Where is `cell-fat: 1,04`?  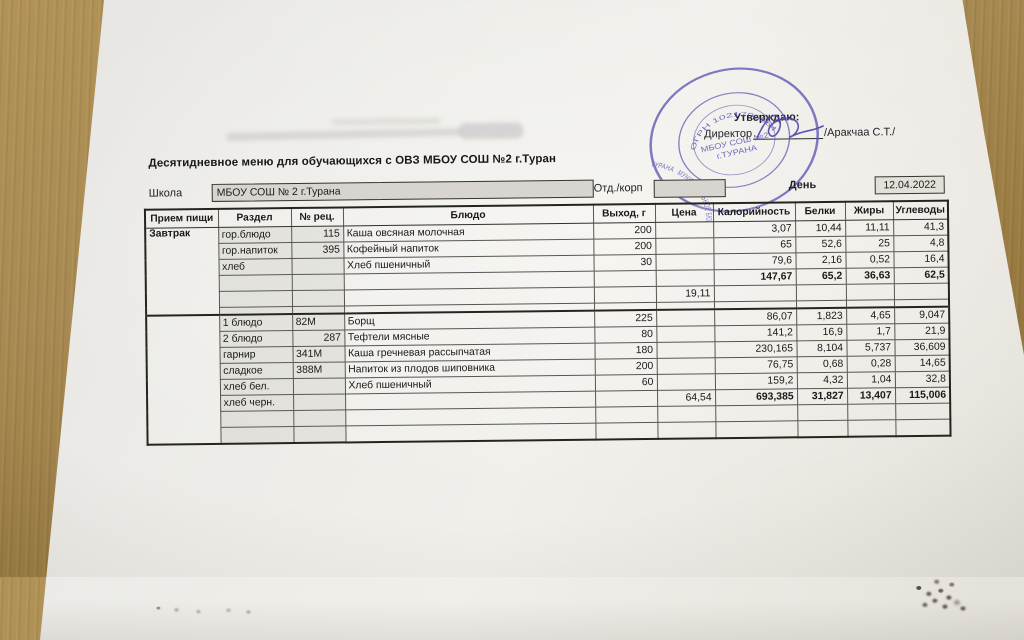 cell-fat: 1,04 is located at coordinates (871, 380).